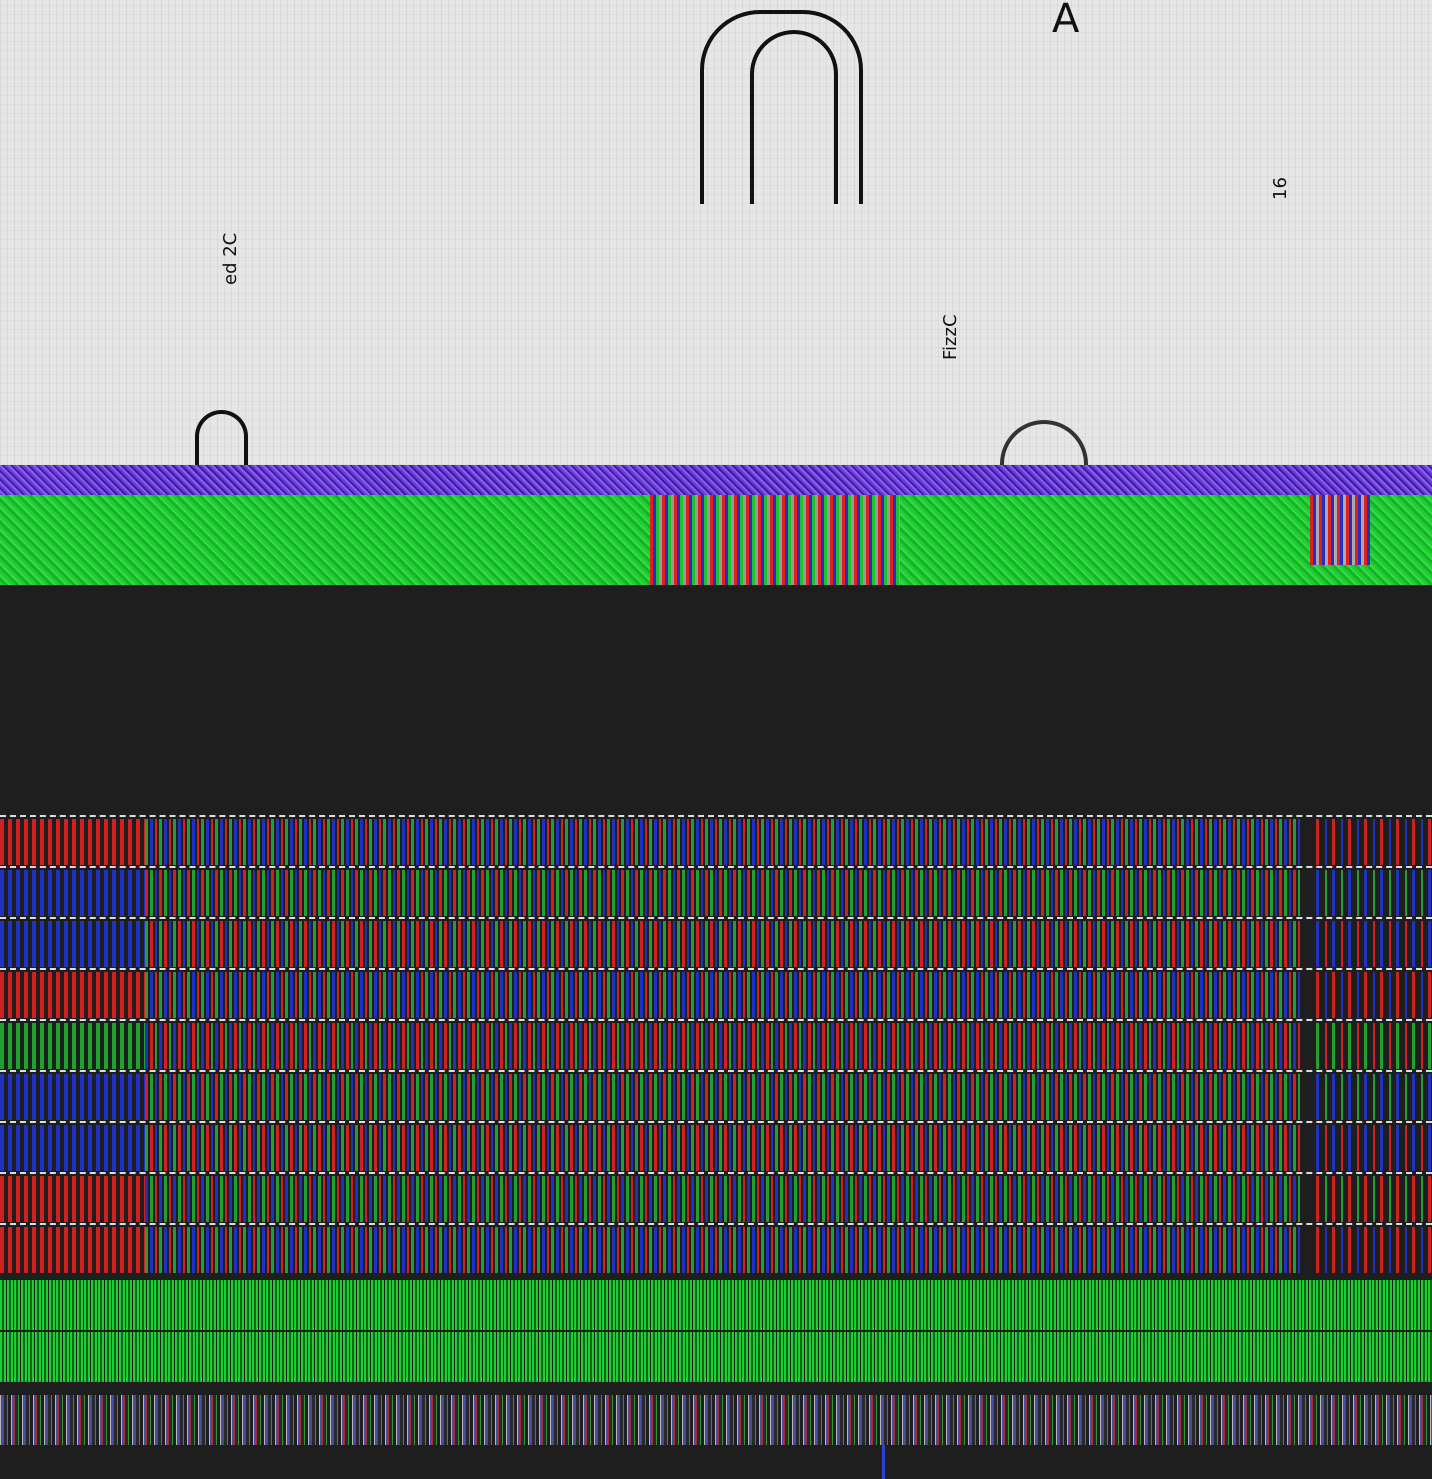 Image resolution: width=1432 pixels, height=1479 pixels. What do you see at coordinates (950, 337) in the screenshot?
I see `label-fizz: FizzC` at bounding box center [950, 337].